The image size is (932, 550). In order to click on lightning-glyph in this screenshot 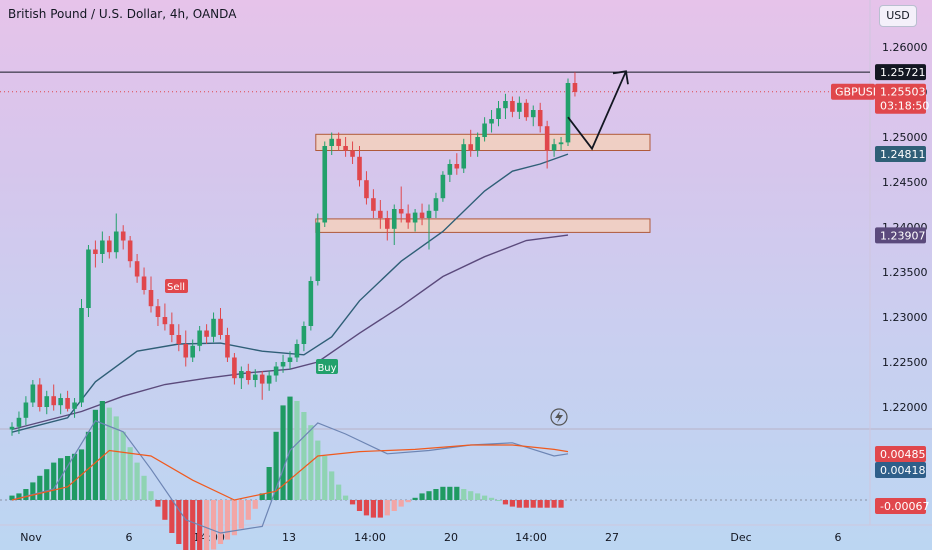, I will do `click(559, 417)`.